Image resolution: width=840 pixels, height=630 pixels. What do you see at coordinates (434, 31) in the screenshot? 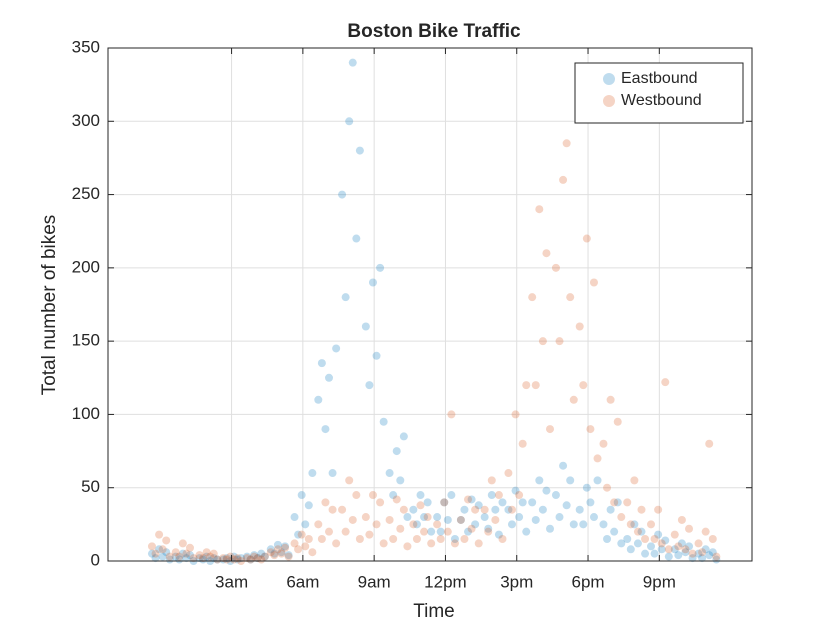
I see `chart-title: Boston Bike Traffic` at bounding box center [434, 31].